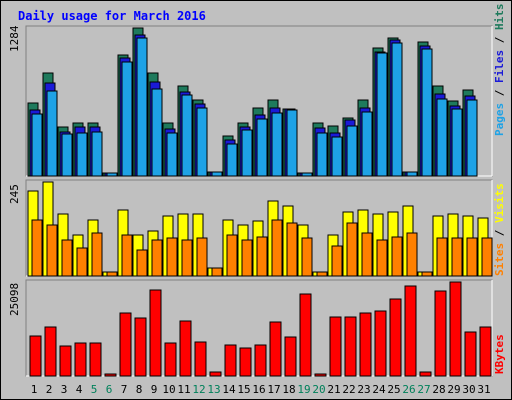  What do you see at coordinates (363, 389) in the screenshot?
I see `x-tick-label-23: 23` at bounding box center [363, 389].